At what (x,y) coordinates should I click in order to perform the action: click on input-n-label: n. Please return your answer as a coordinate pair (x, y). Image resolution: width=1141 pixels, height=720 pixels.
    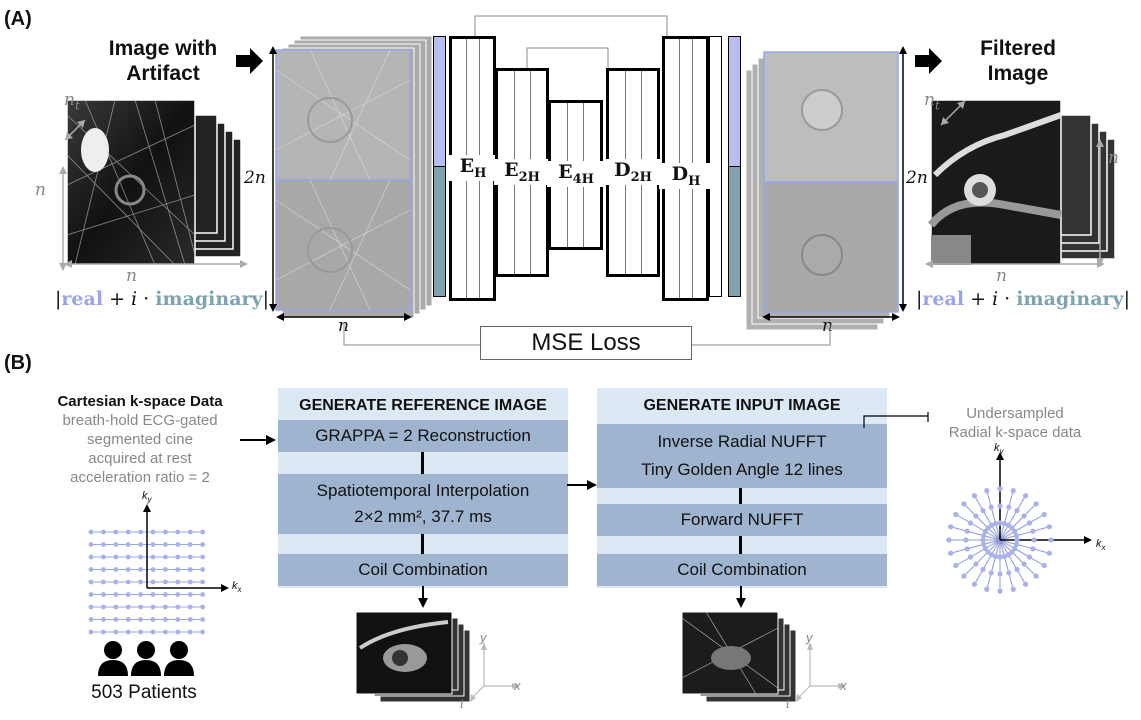
    Looking at the image, I should click on (343, 326).